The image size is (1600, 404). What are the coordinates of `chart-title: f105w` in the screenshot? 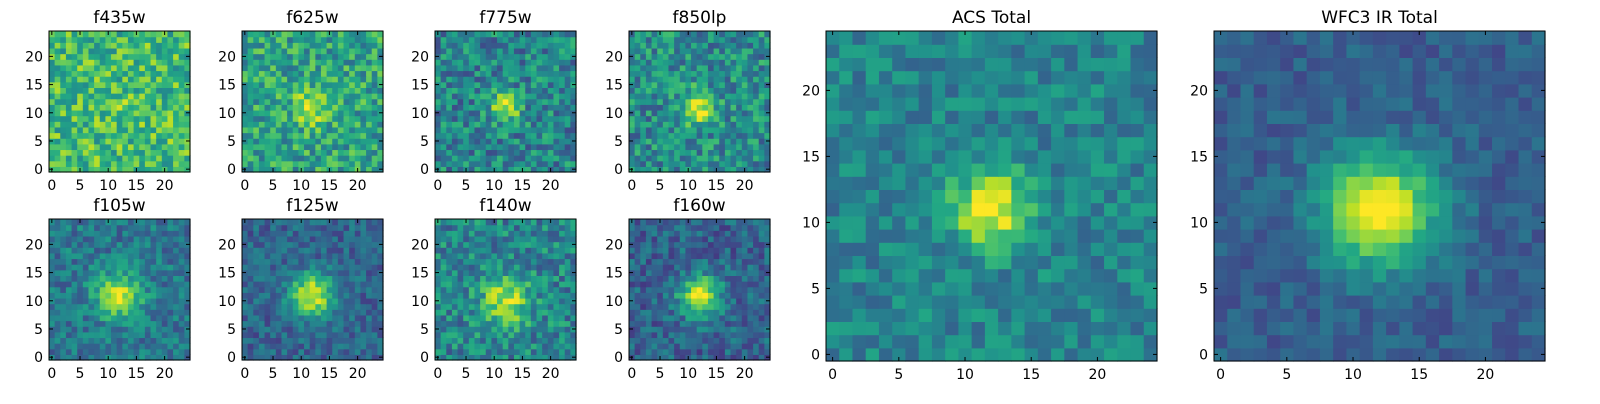 It's located at (119, 206).